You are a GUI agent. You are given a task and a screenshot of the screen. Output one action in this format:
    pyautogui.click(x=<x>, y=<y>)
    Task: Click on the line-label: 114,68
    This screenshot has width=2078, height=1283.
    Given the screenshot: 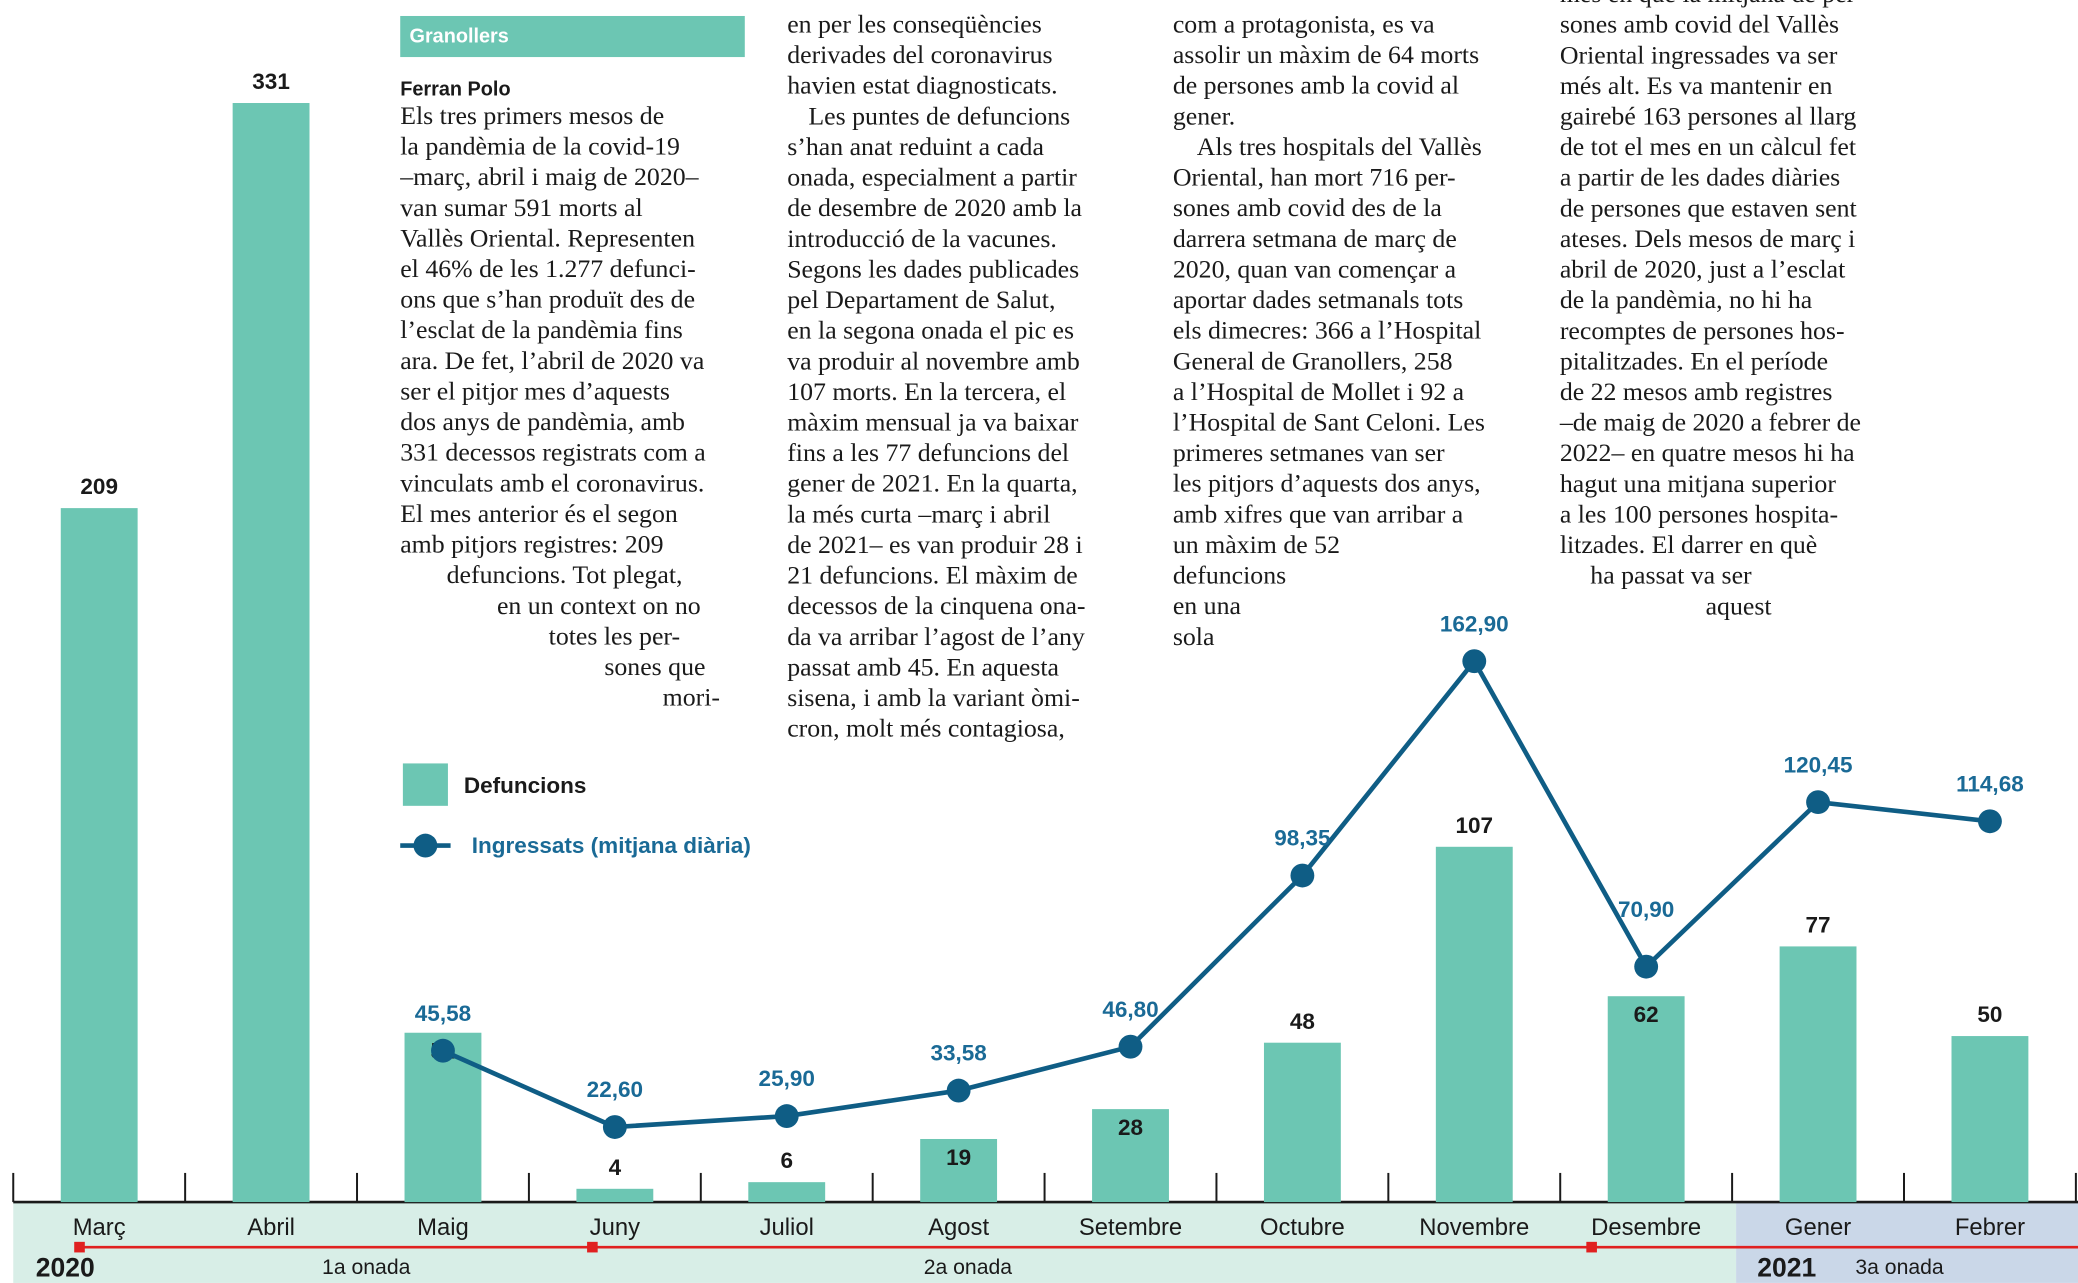 What is the action you would take?
    pyautogui.click(x=1990, y=783)
    